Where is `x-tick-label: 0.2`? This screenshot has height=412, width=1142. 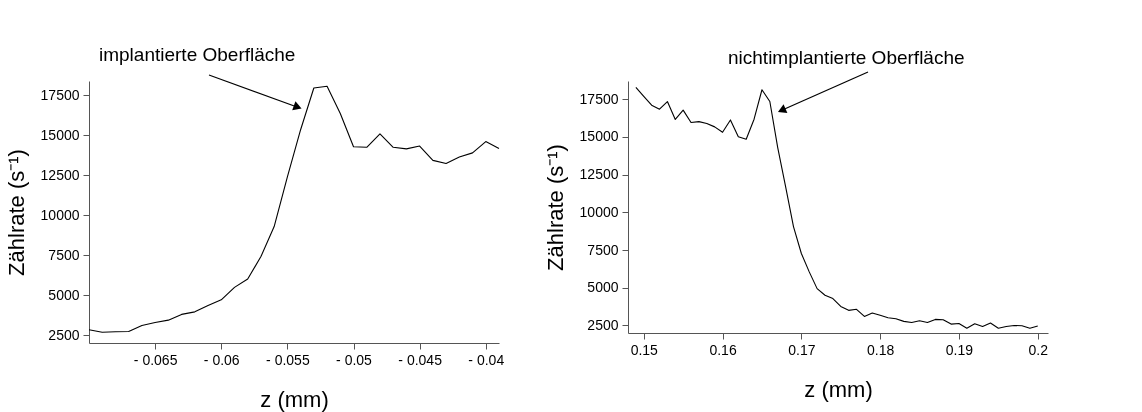
x-tick-label: 0.2 is located at coordinates (1038, 349).